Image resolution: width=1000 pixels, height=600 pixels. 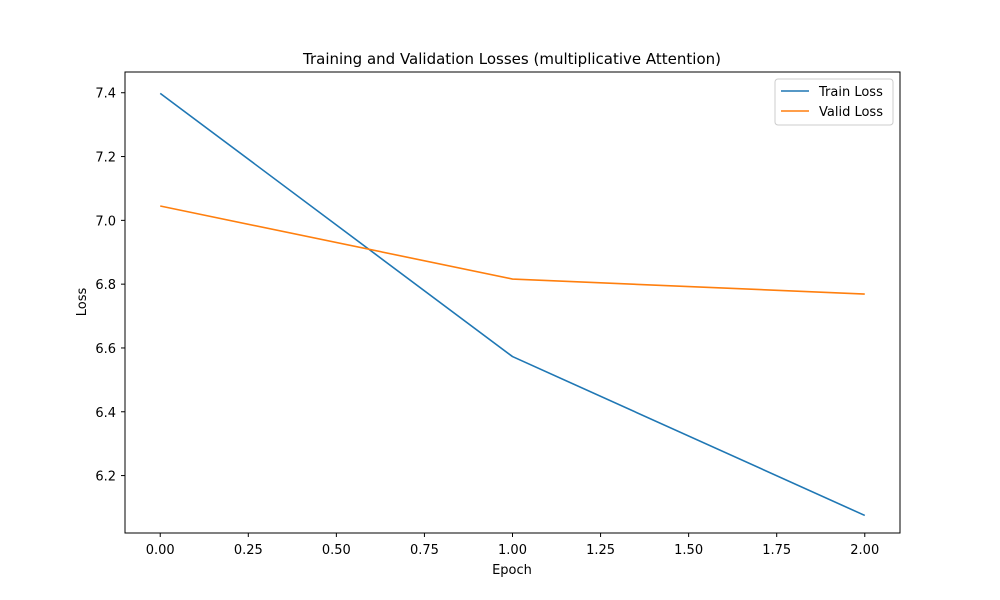 I want to click on x-tick-label: 1.00, so click(x=512, y=550).